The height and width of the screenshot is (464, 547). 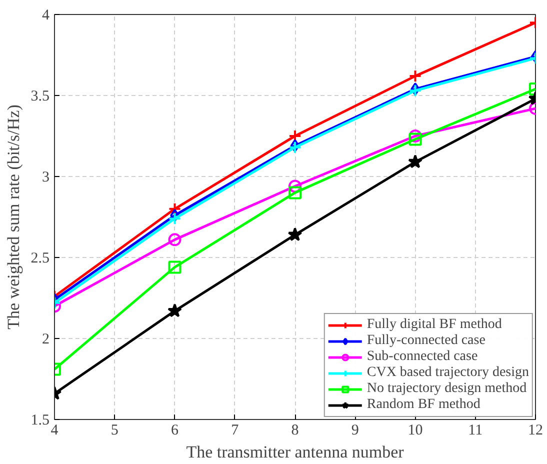 What do you see at coordinates (447, 373) in the screenshot?
I see `legend-label: CVX based trajectory design` at bounding box center [447, 373].